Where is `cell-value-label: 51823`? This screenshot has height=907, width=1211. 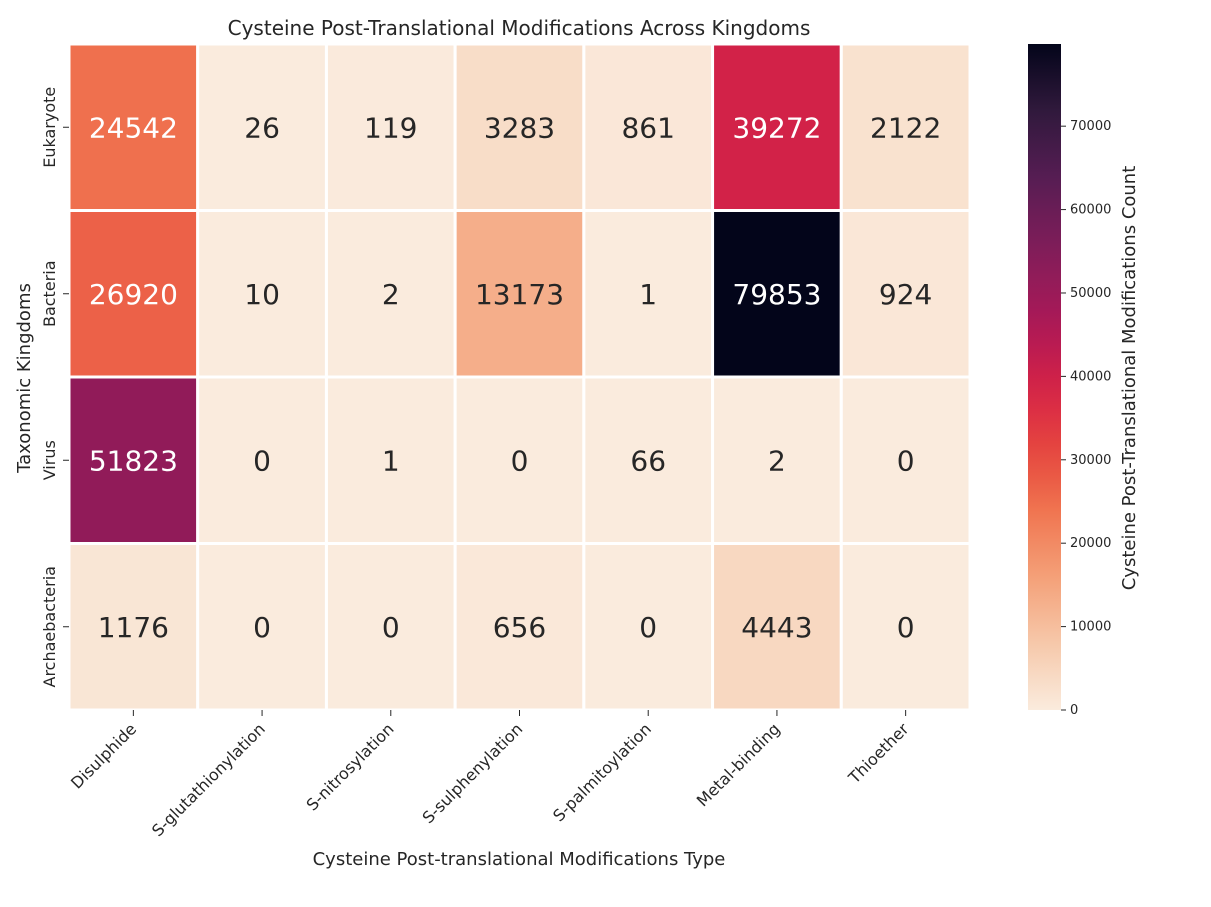 cell-value-label: 51823 is located at coordinates (133, 460).